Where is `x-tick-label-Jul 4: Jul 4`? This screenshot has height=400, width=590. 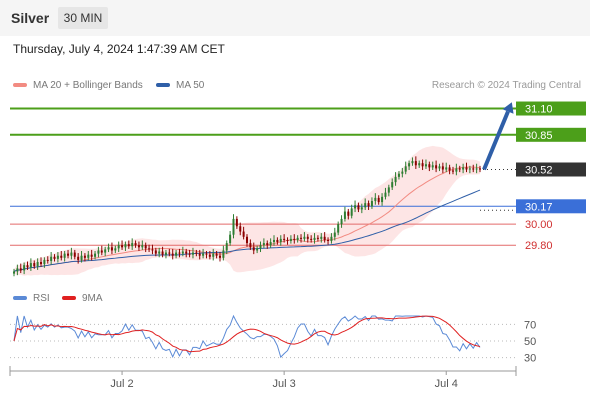
x-tick-label-Jul 4: Jul 4 is located at coordinates (446, 384).